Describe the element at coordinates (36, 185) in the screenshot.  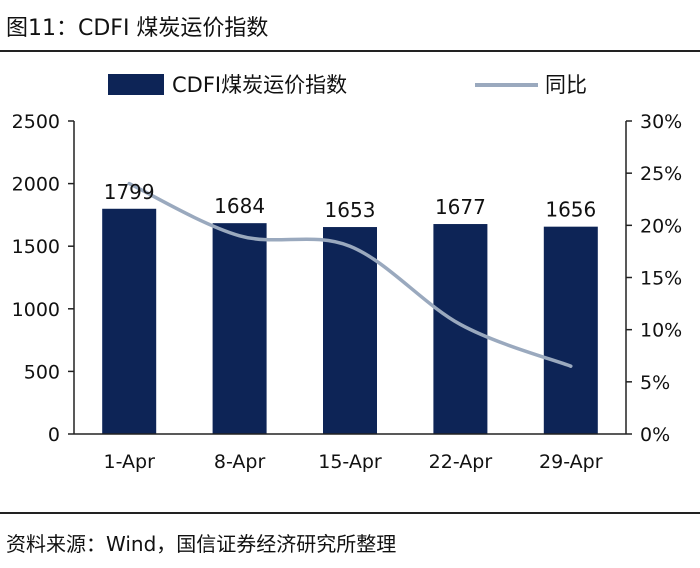
I see `y-left-tick-label: 2000` at that location.